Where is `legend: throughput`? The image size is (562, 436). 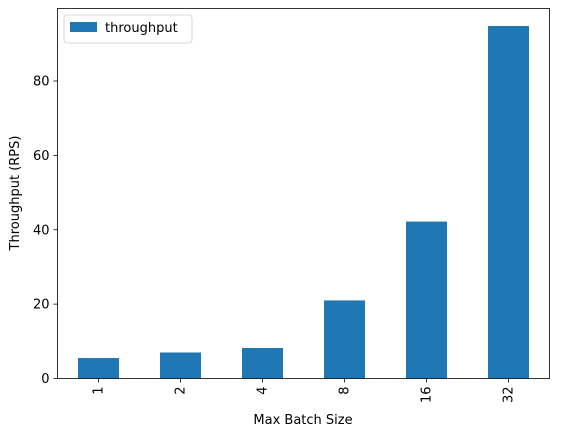 legend: throughput is located at coordinates (128, 29).